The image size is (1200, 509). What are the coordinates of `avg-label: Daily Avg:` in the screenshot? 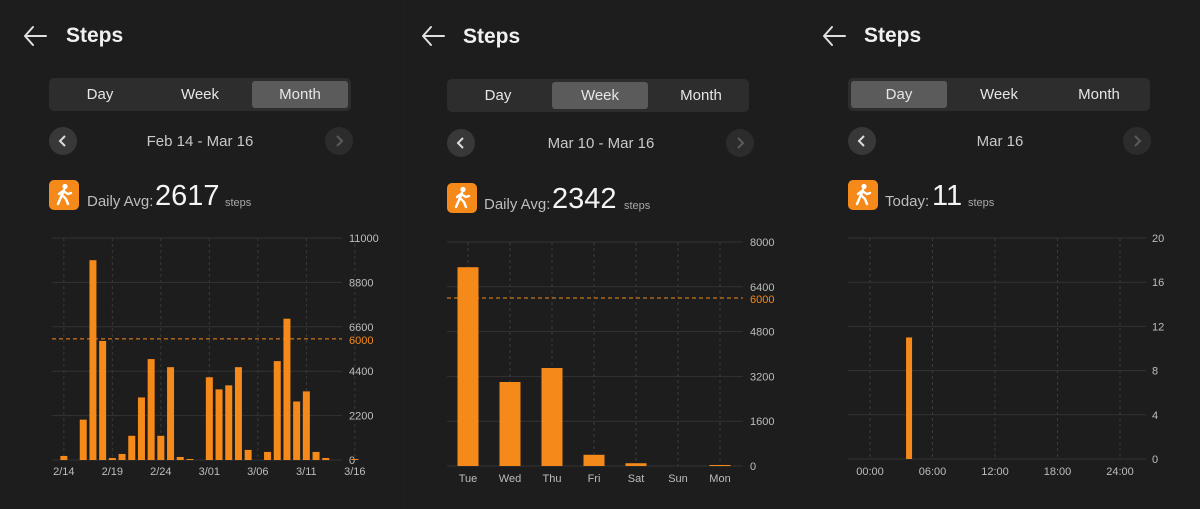 It's located at (120, 201).